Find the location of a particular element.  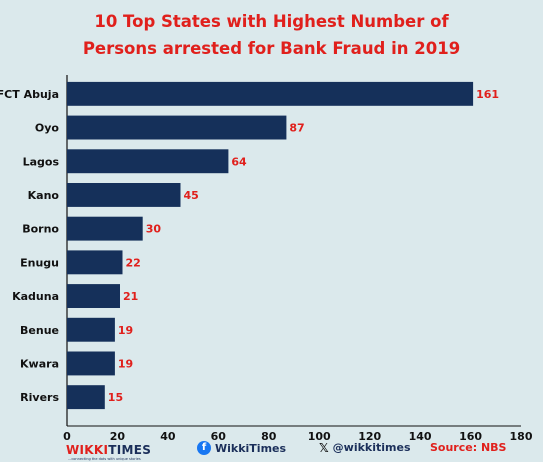

category-label: FCT Abuja is located at coordinates (29, 94).